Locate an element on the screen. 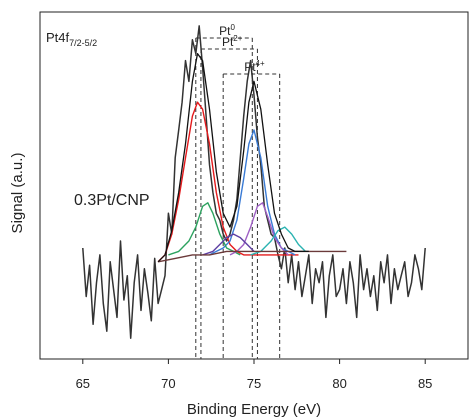  region-label-sub: 7/2-5/2 is located at coordinates (83, 43).